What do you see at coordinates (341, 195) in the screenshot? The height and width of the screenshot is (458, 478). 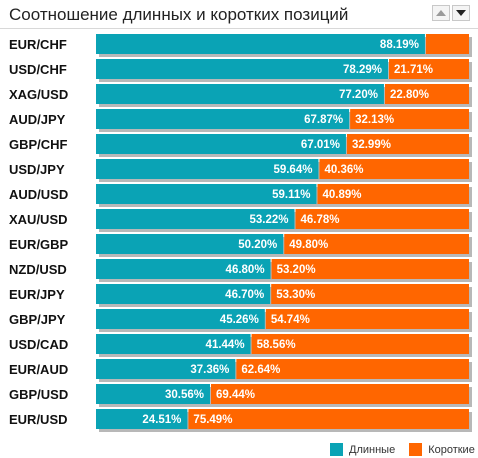 I see `value-label-short: 40.89%` at bounding box center [341, 195].